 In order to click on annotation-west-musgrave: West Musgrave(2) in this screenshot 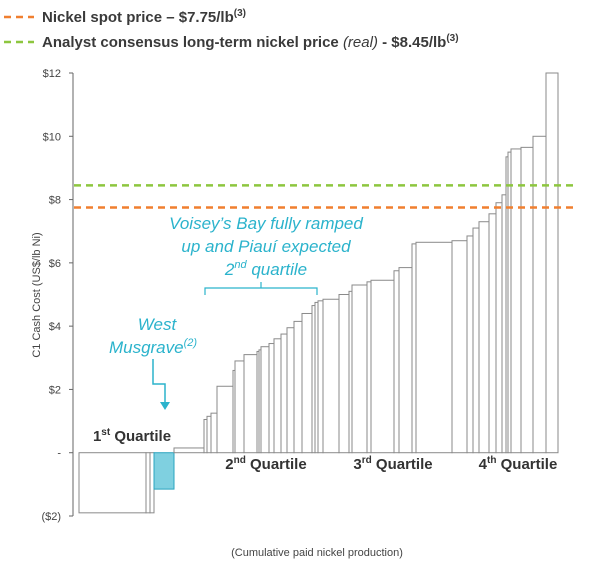, I will do `click(153, 362)`.